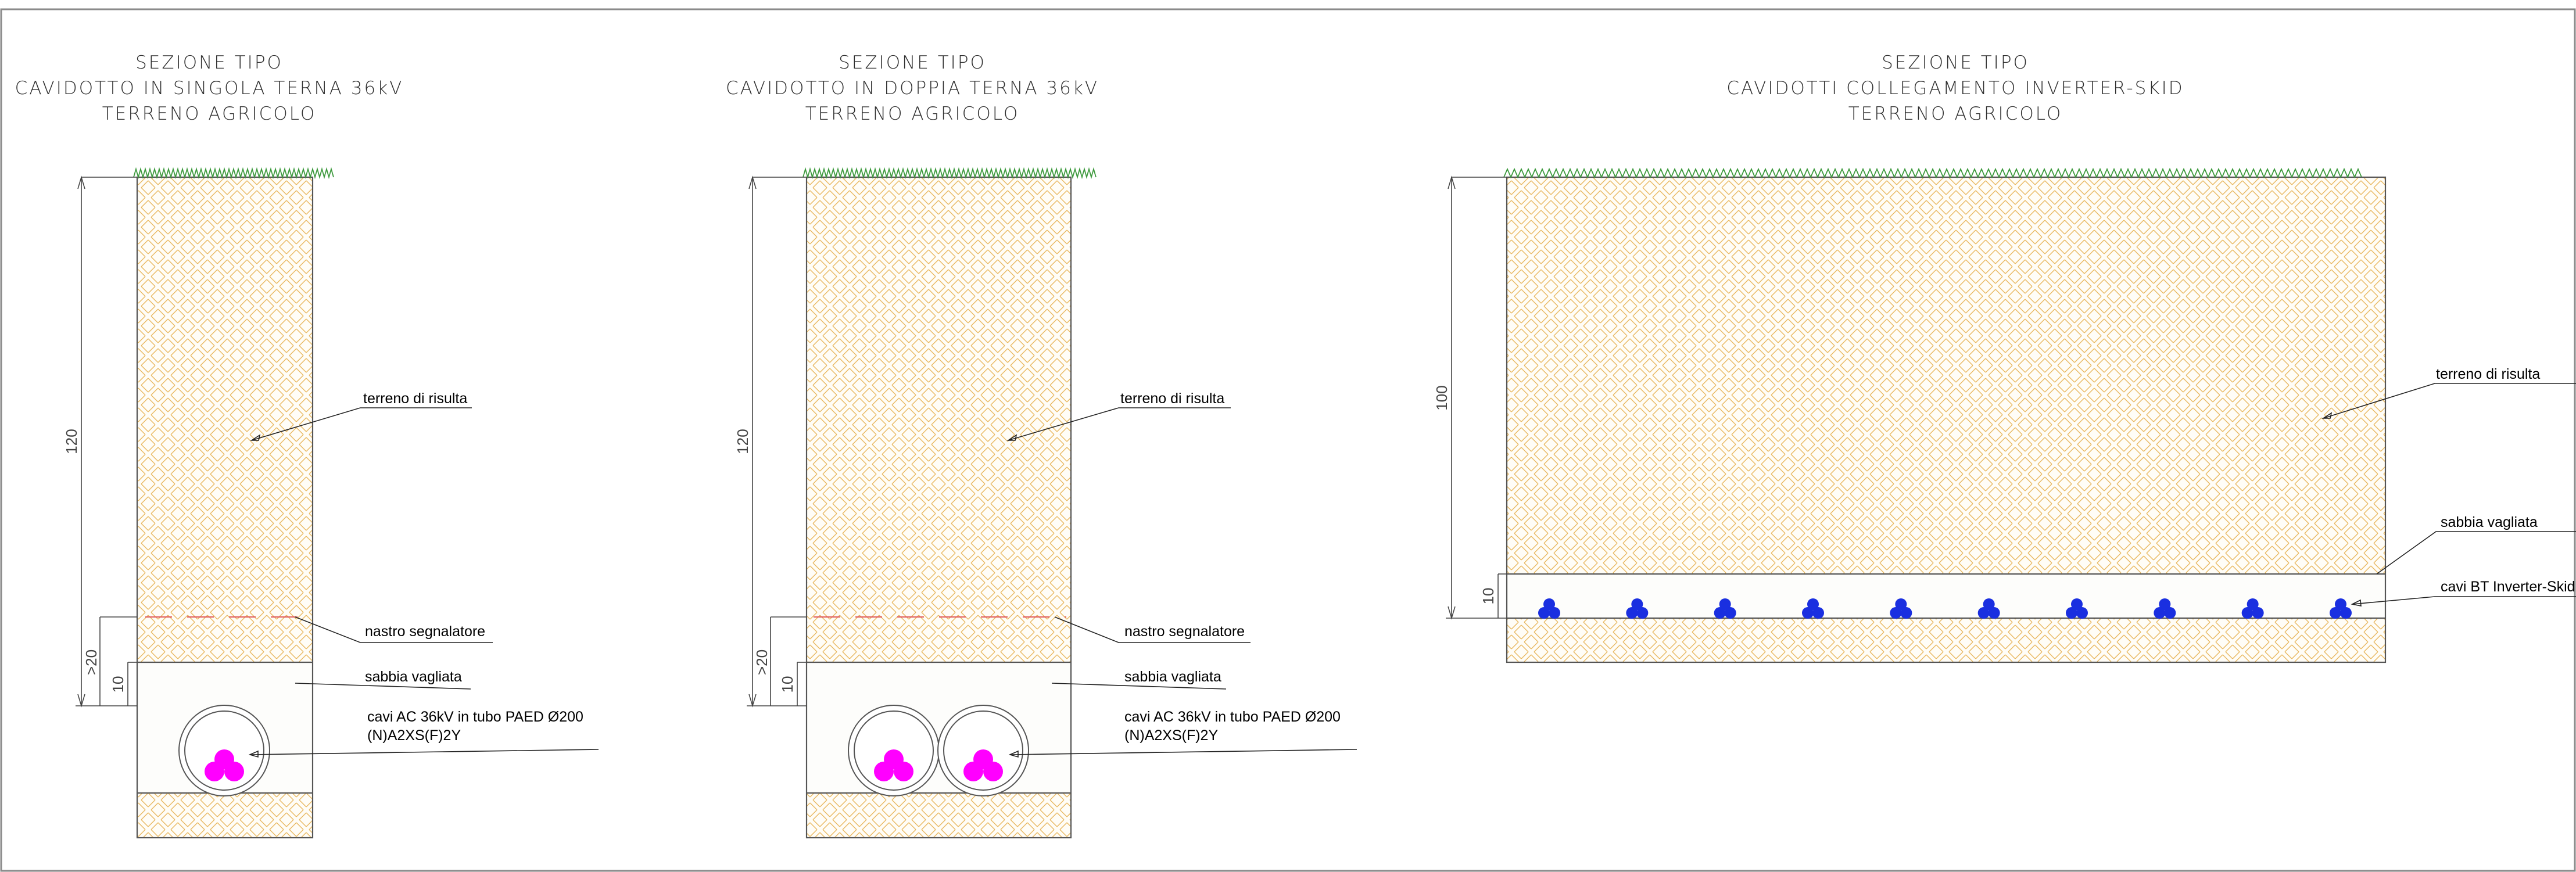 Image resolution: width=2576 pixels, height=872 pixels. Describe the element at coordinates (209, 88) in the screenshot. I see `section-title-line2: CAVIDOTTO IN SINGOLA TERNA 36kV` at that location.